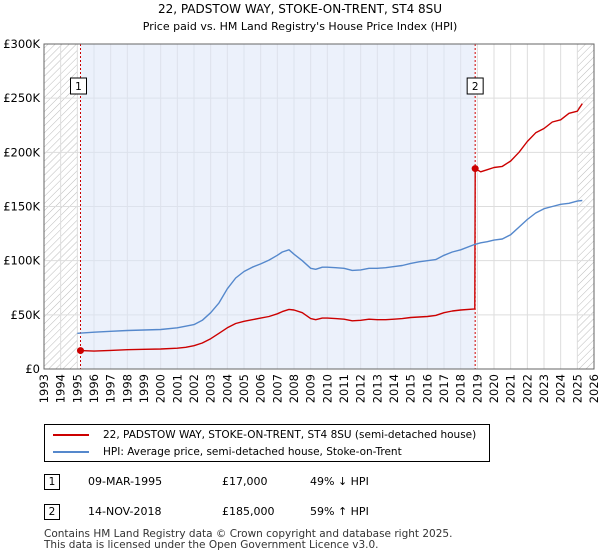  I want to click on x-tick-label: 2004, so click(227, 388).